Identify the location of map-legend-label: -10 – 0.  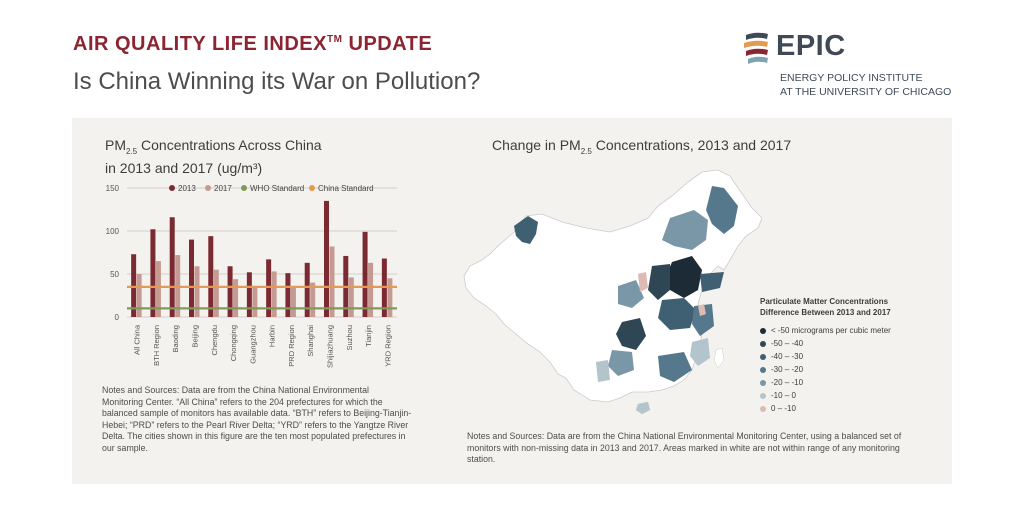
(783, 395).